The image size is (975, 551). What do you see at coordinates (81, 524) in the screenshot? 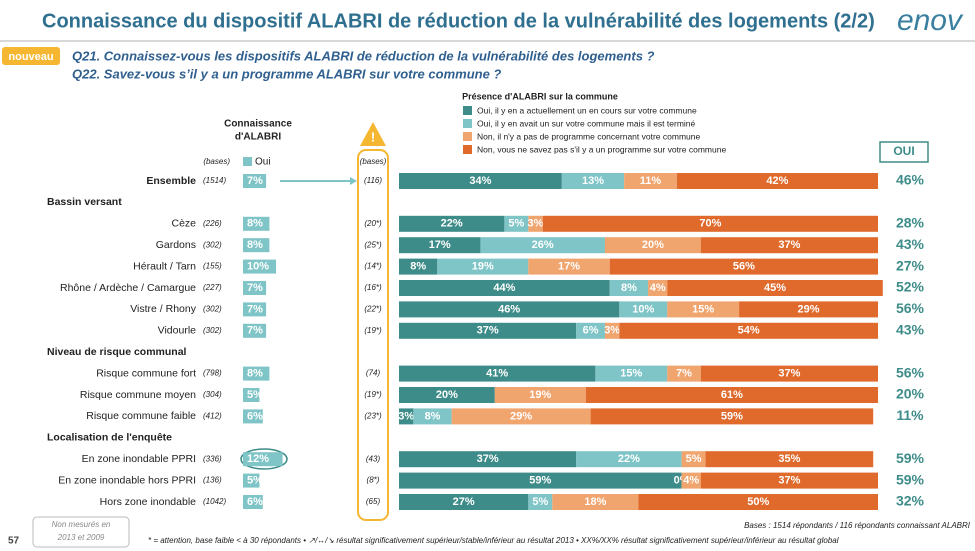
I see `note: Non mesurés en` at bounding box center [81, 524].